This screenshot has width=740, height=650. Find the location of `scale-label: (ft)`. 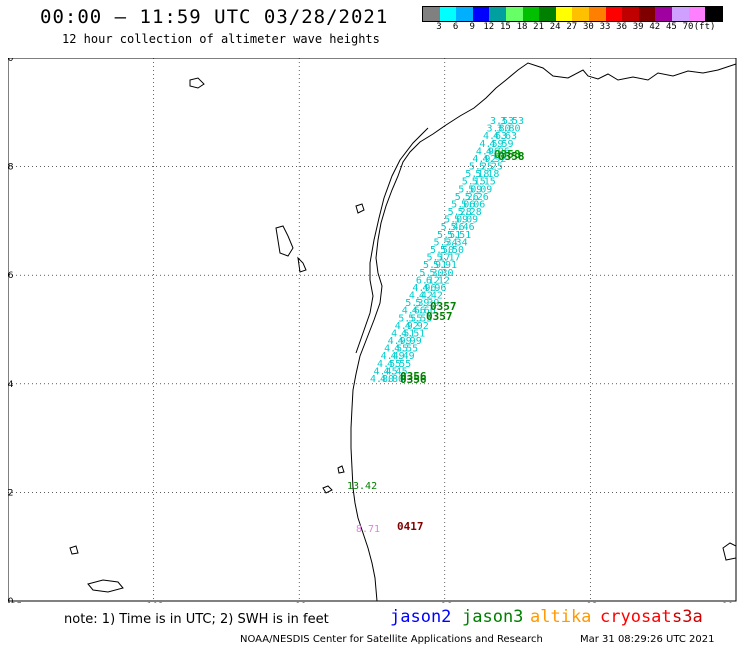

scale-label: (ft) is located at coordinates (704, 27).